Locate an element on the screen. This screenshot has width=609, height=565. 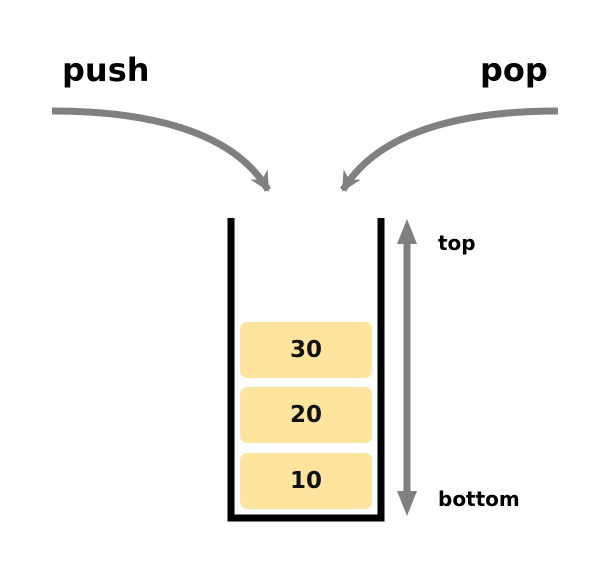
pop-arrow is located at coordinates (449, 149).